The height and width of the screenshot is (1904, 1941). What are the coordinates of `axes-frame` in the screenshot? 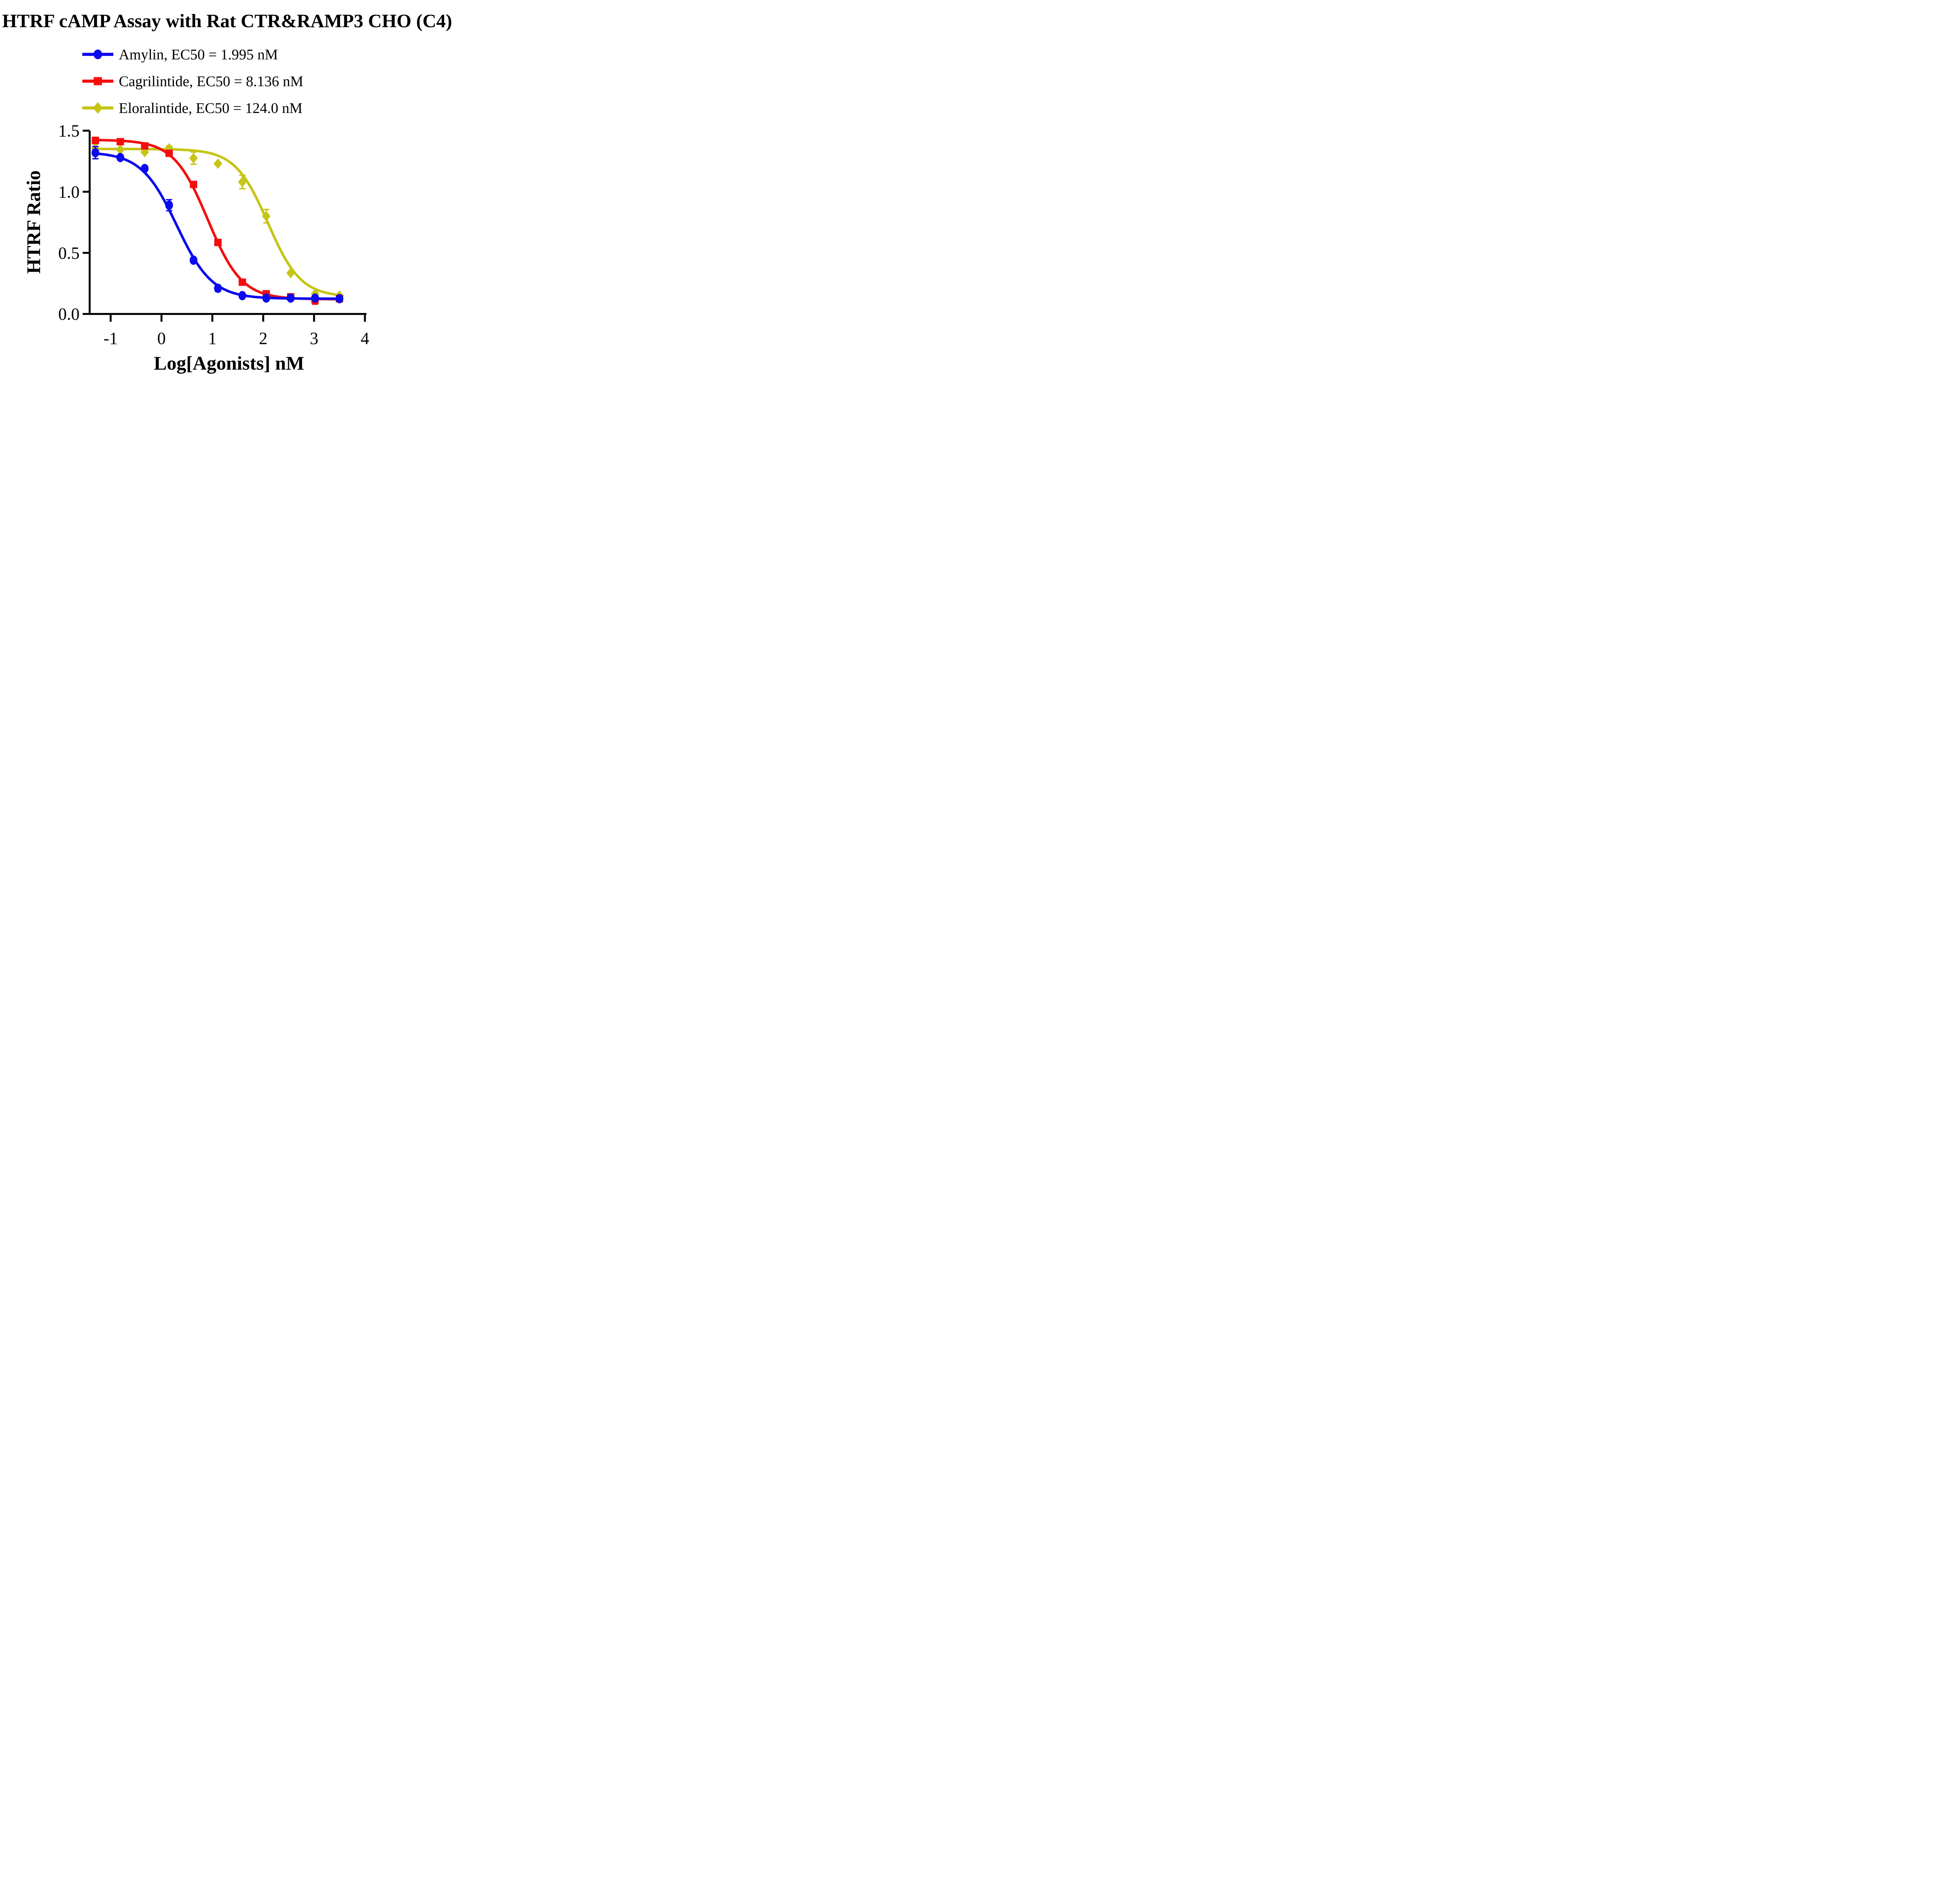 It's located at (227, 223).